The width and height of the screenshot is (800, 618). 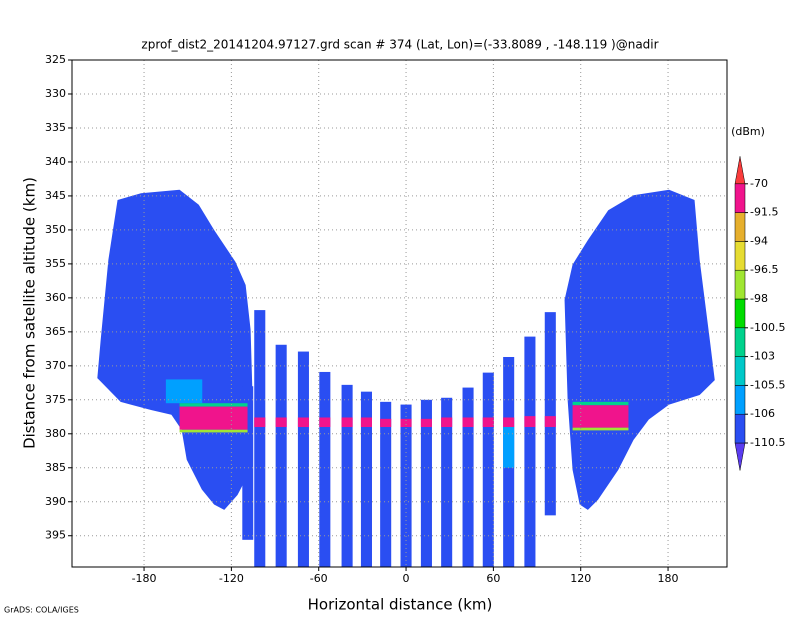 I want to click on y-tick-label: 395, so click(x=55, y=535).